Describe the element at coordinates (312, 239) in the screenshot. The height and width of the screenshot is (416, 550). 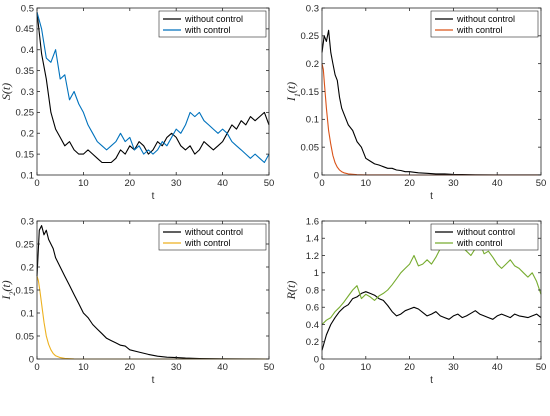
I see `y-tick-label: 1.4` at that location.